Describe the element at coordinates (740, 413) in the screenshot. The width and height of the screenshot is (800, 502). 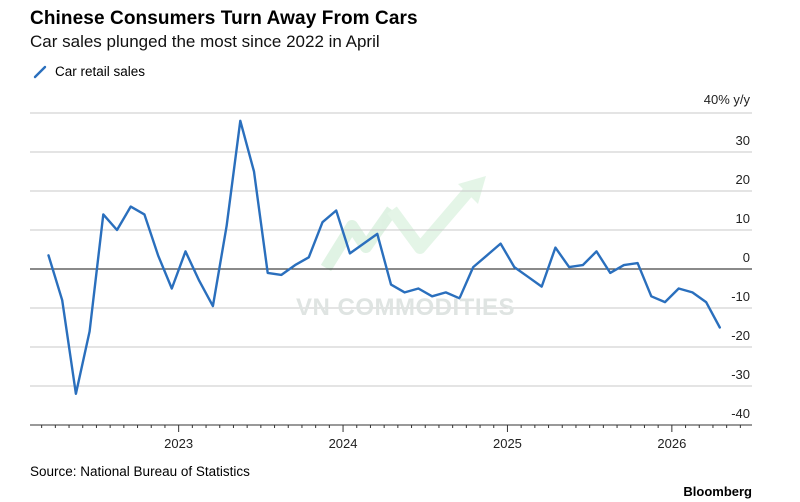
I see `y-tick-label: -40` at that location.